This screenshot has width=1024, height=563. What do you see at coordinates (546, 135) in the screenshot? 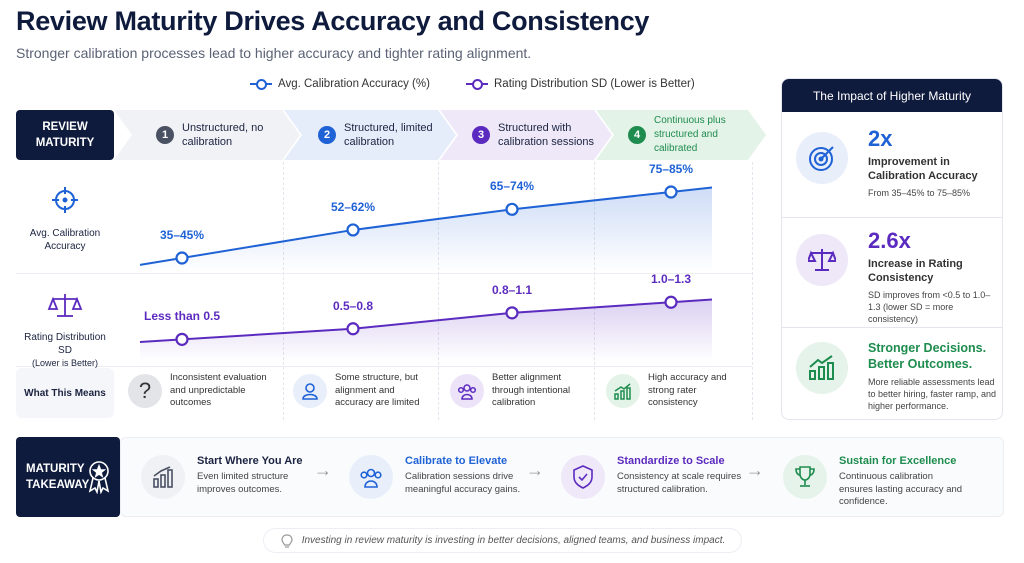
I see `stage-label: Structured with calibration sessions` at bounding box center [546, 135].